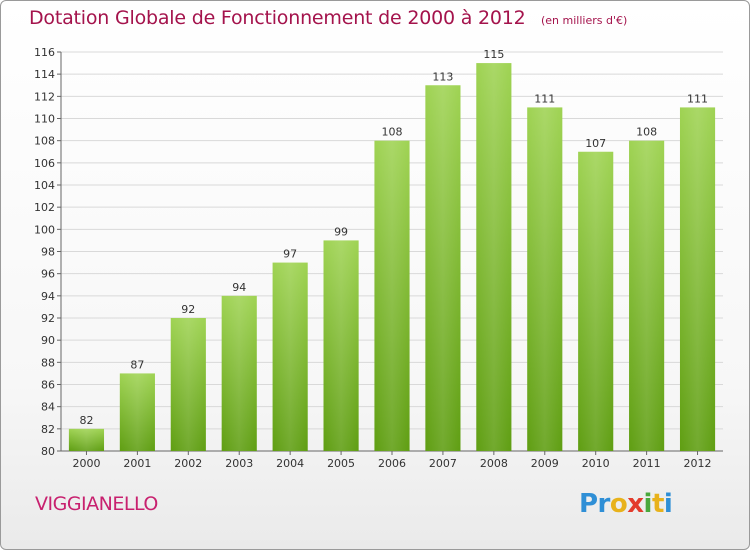 This screenshot has width=750, height=550. Describe the element at coordinates (290, 463) in the screenshot. I see `x-tick-label: 2004` at that location.